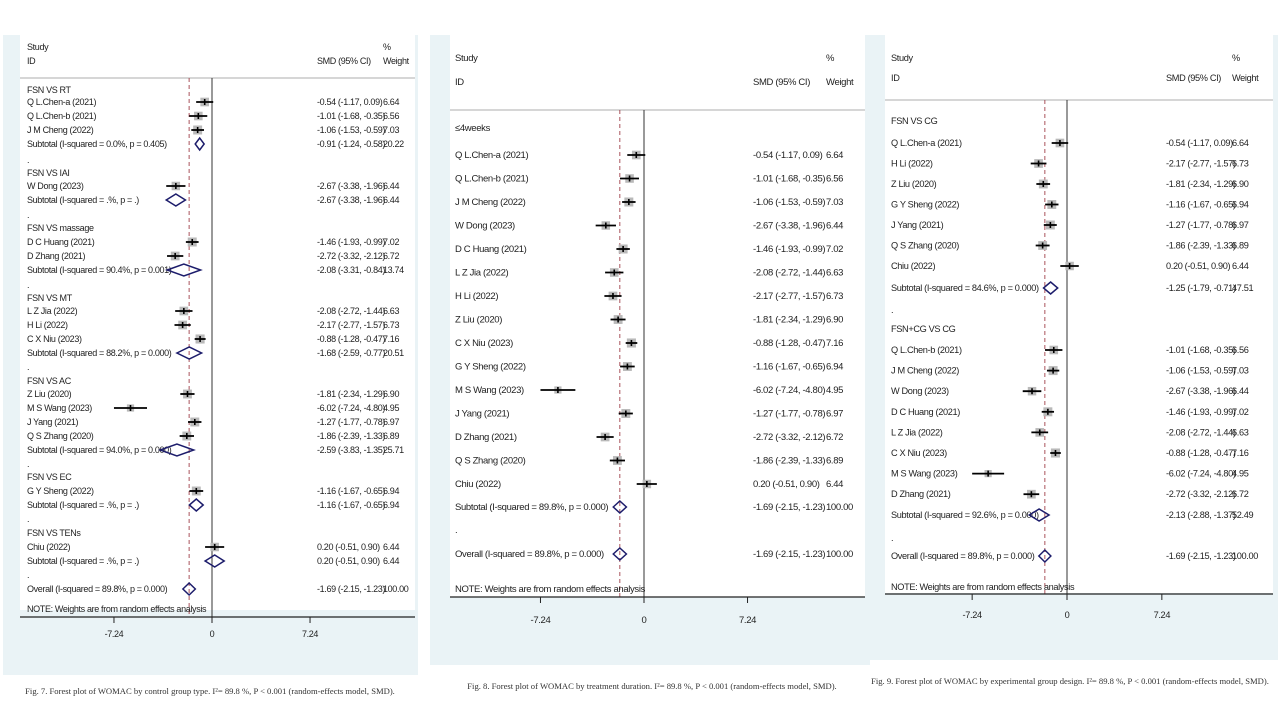 Image resolution: width=1280 pixels, height=720 pixels. Describe the element at coordinates (473, 128) in the screenshot. I see `row-label-group: ≤4weeks` at that location.